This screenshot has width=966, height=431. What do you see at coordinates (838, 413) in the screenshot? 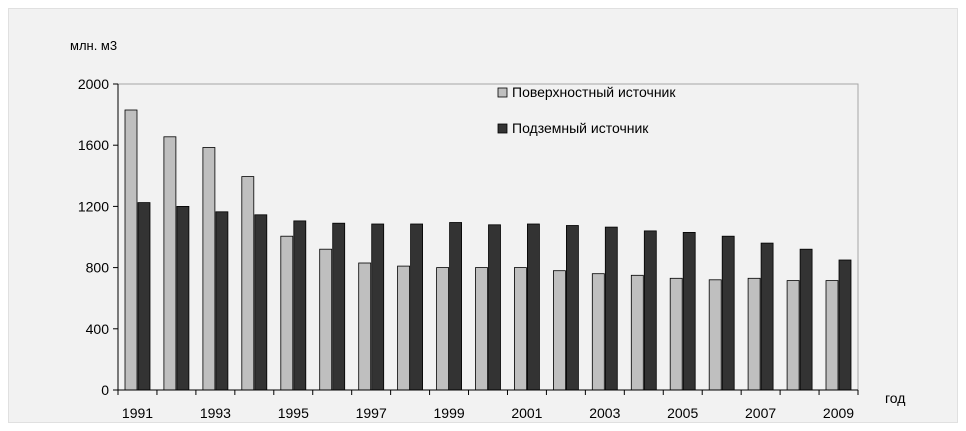
I see `x-tick-label-2009: 2009` at bounding box center [838, 413].